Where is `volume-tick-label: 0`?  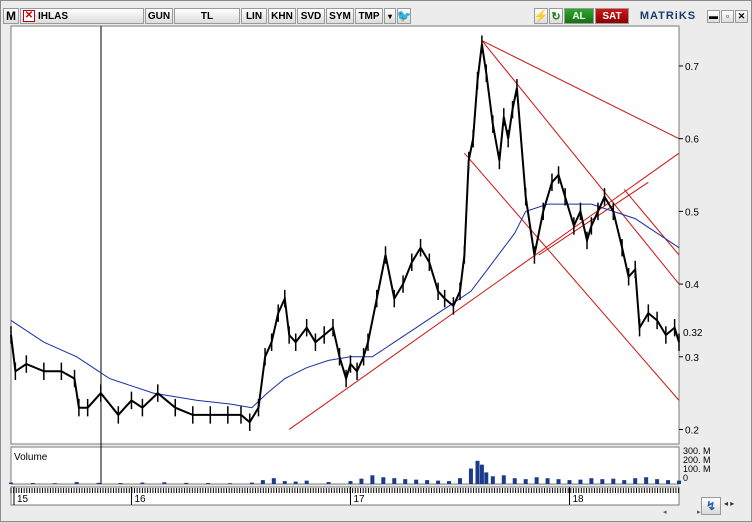 volume-tick-label: 0 is located at coordinates (685, 478).